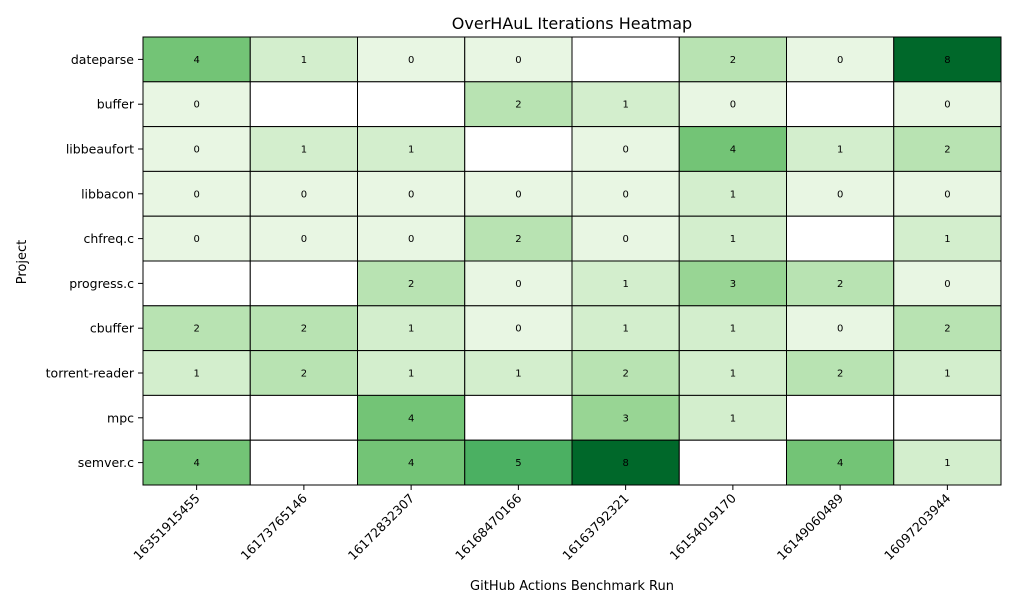 Image resolution: width=1017 pixels, height=608 pixels. I want to click on chart-title: OverHAuL Iterations Heatmap, so click(572, 23).